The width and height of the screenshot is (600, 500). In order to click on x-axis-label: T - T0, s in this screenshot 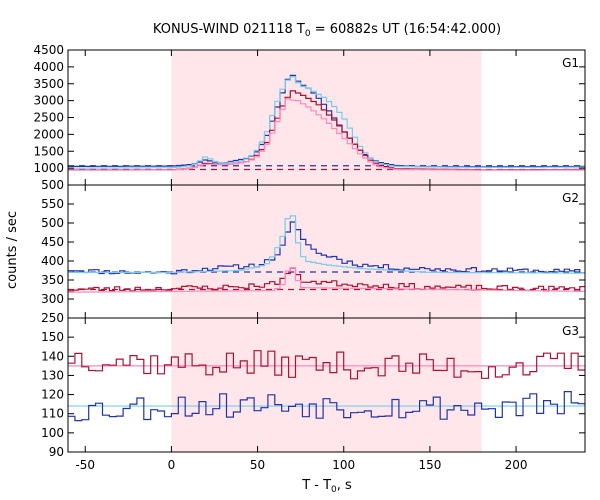, I will do `click(326, 486)`.